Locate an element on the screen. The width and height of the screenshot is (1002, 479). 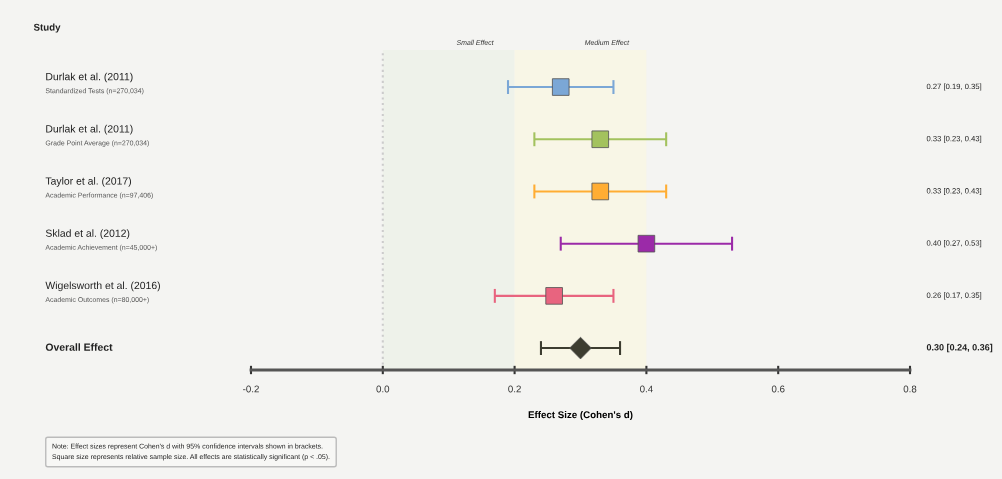
x-tick-label: 0.6 is located at coordinates (778, 389).